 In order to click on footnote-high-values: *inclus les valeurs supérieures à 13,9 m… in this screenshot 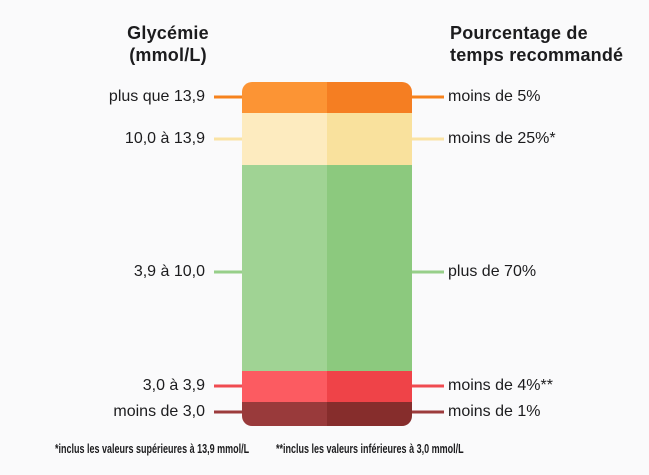, I will do `click(152, 449)`.